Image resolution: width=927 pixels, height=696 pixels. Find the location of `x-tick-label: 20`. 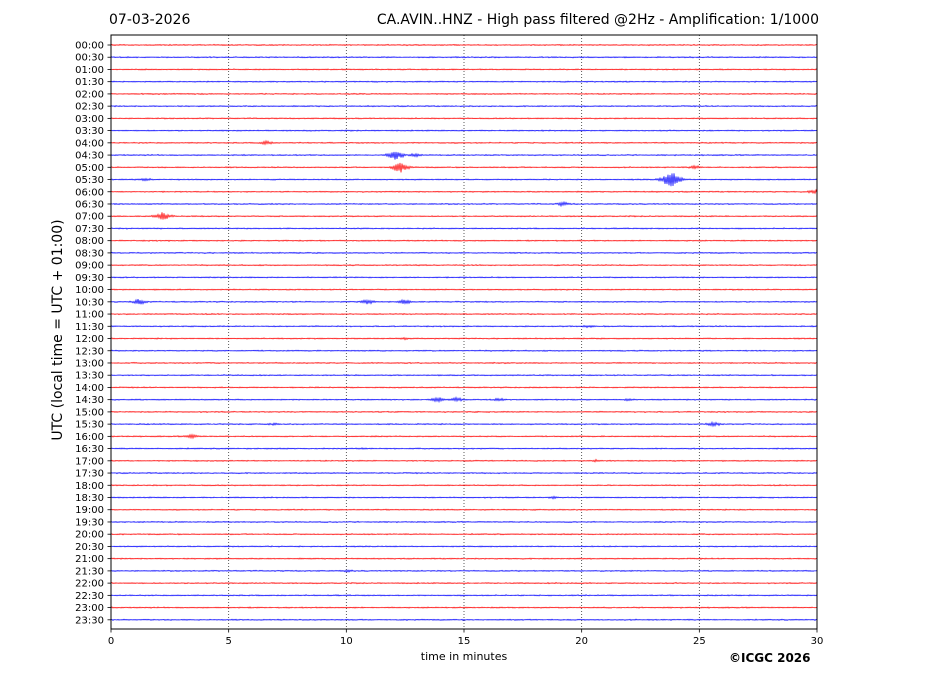

x-tick-label: 20 is located at coordinates (581, 641).